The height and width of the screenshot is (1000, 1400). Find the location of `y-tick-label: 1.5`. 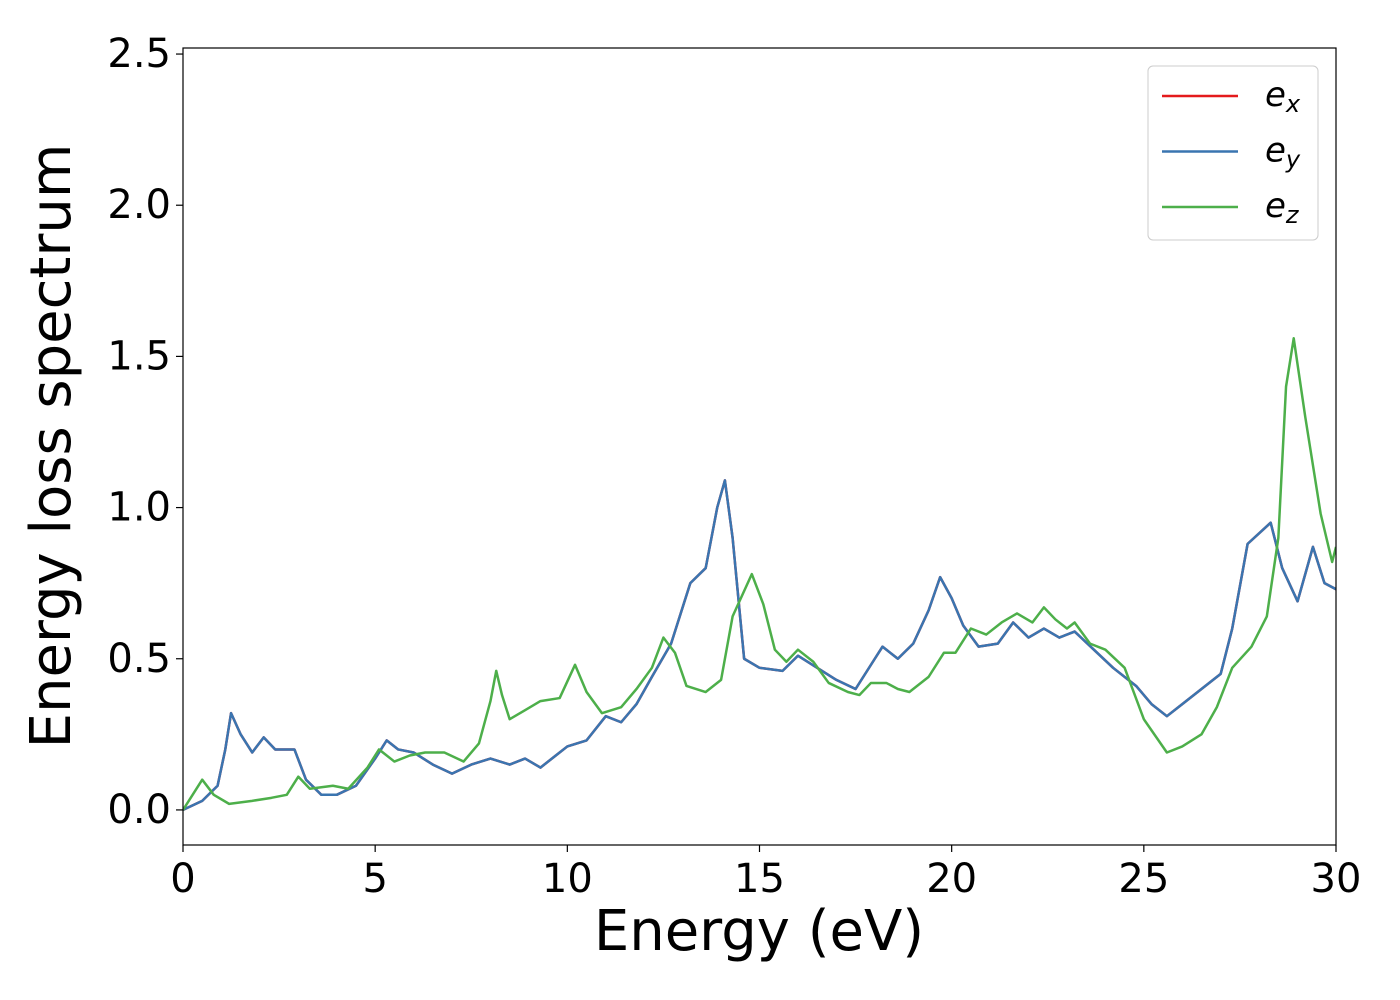

y-tick-label: 1.5 is located at coordinates (139, 356).